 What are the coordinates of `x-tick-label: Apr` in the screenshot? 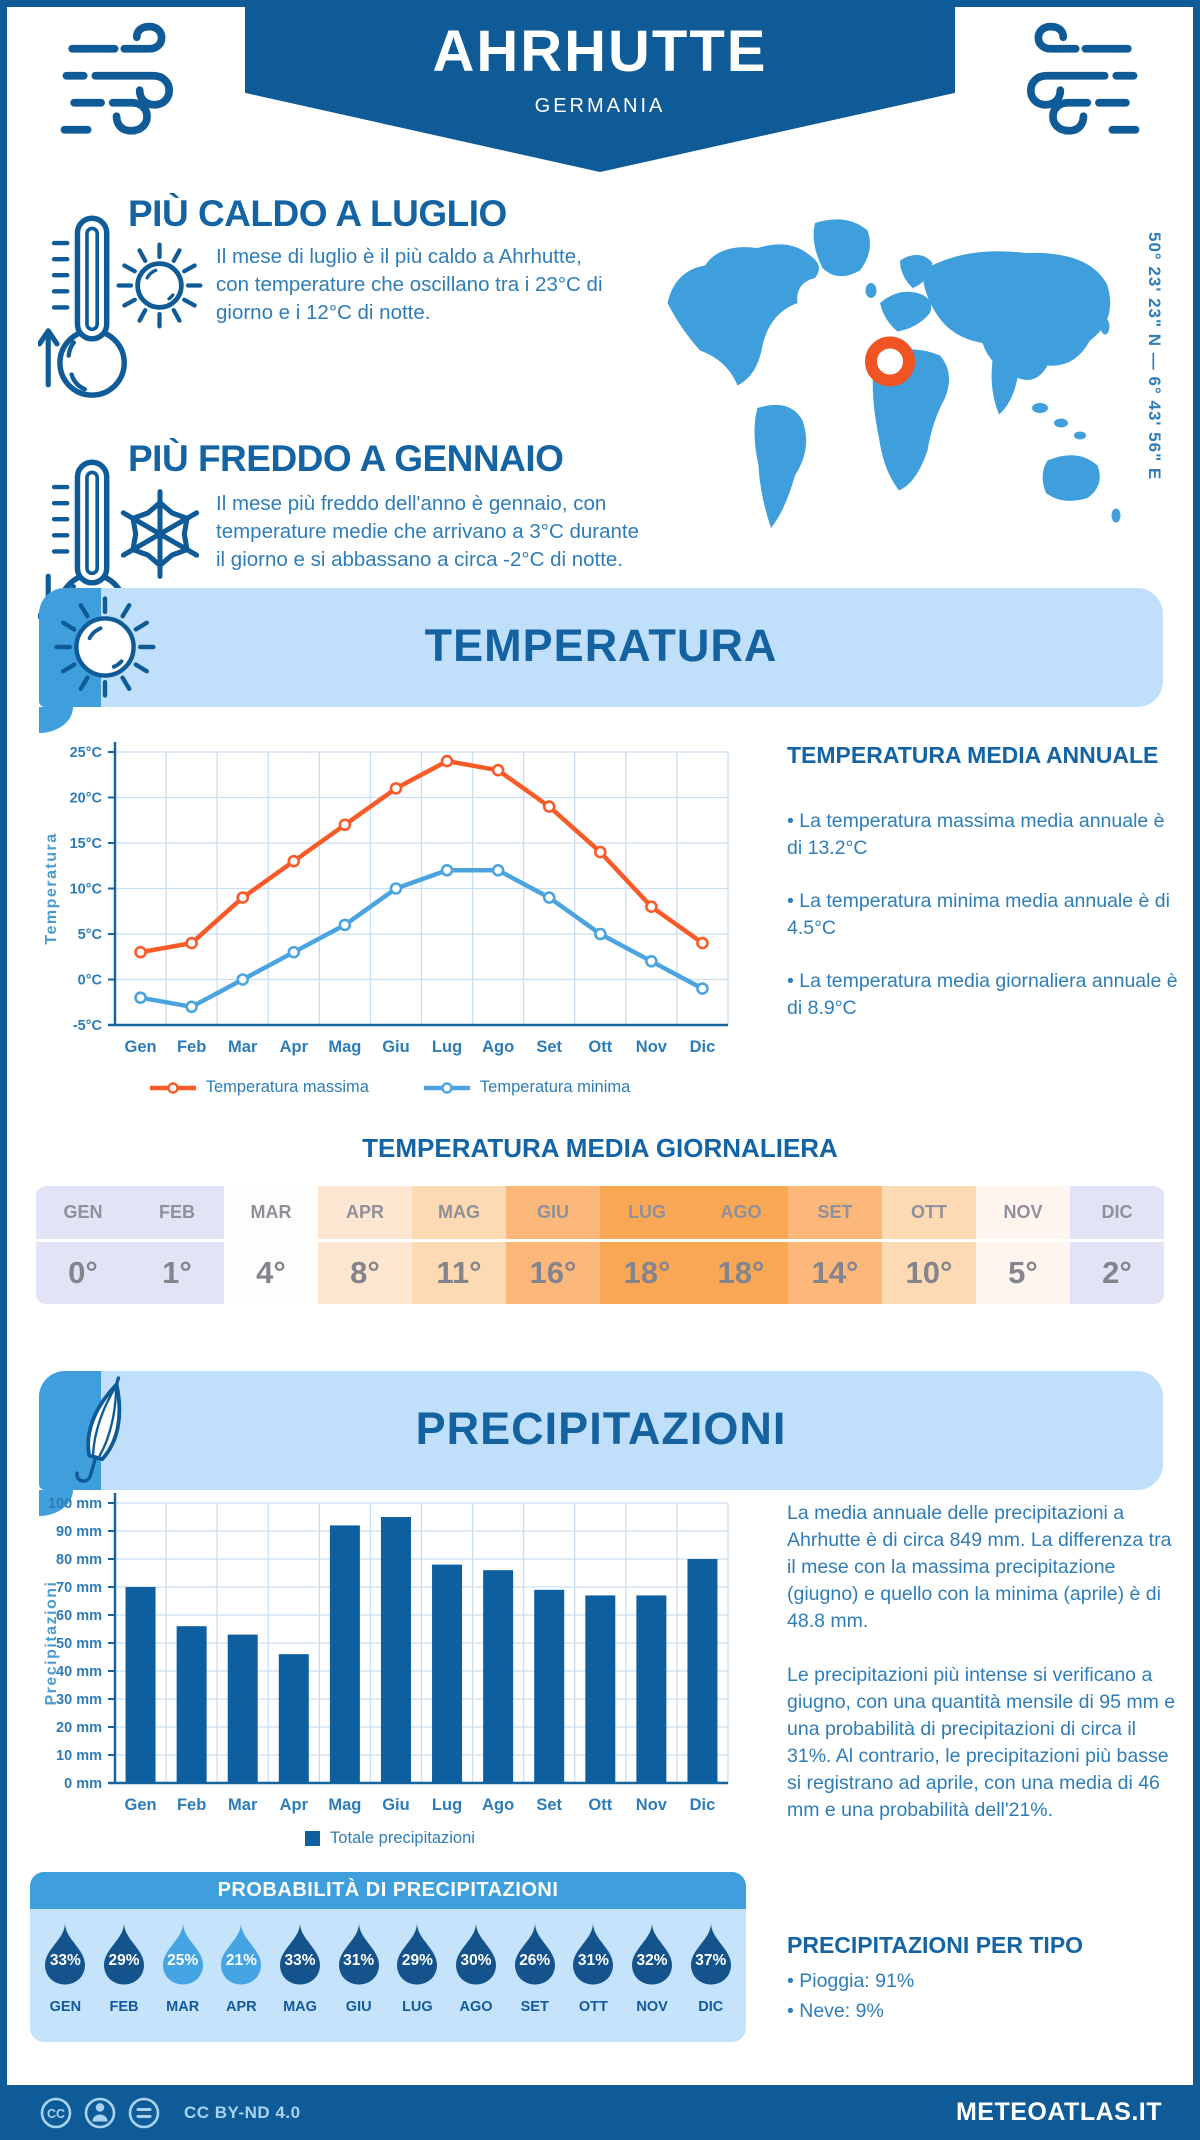 It's located at (294, 1047).